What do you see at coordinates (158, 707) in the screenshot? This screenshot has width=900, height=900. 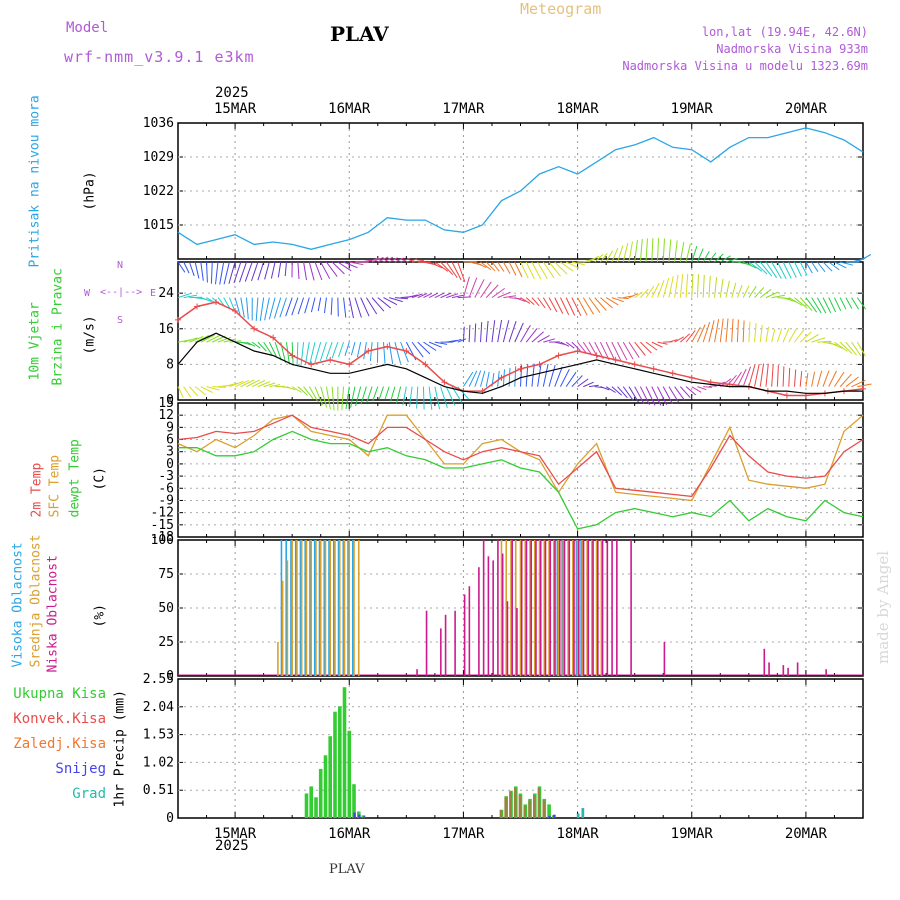 I see `precip-y-tick-label: 2.04` at bounding box center [158, 707].